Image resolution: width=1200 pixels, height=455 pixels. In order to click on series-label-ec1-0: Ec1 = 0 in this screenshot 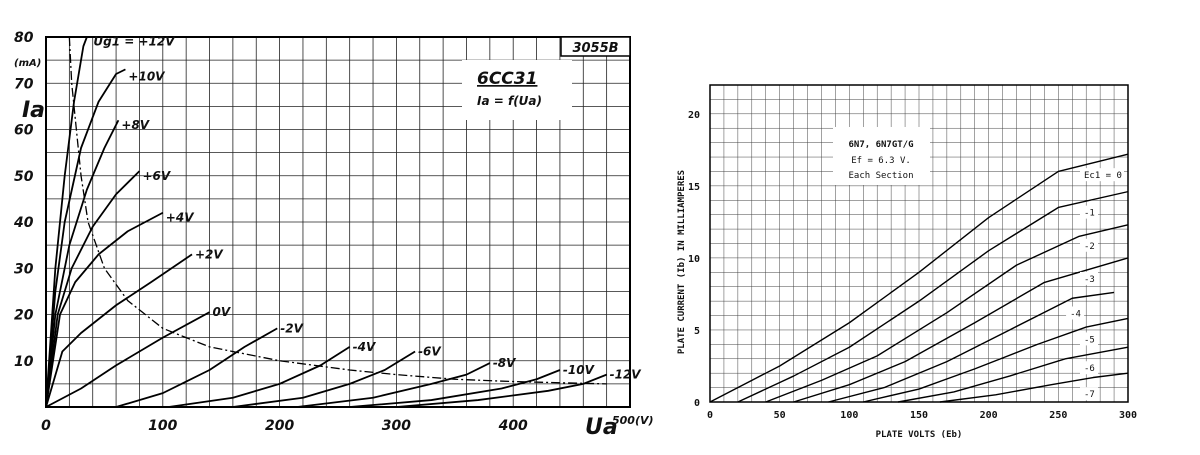, I will do `click(1103, 176)`.